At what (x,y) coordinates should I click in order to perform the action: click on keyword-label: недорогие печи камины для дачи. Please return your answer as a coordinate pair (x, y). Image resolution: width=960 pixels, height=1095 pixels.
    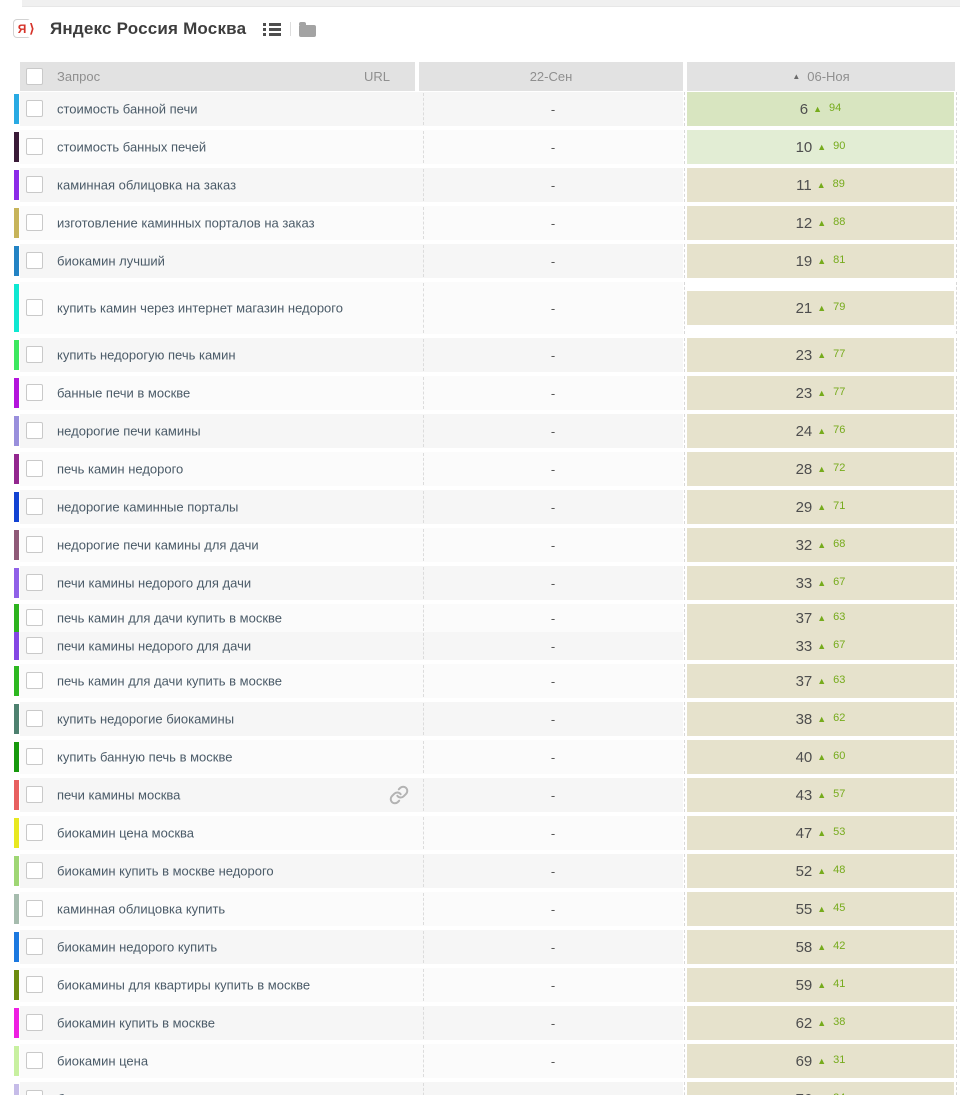
    Looking at the image, I should click on (158, 545).